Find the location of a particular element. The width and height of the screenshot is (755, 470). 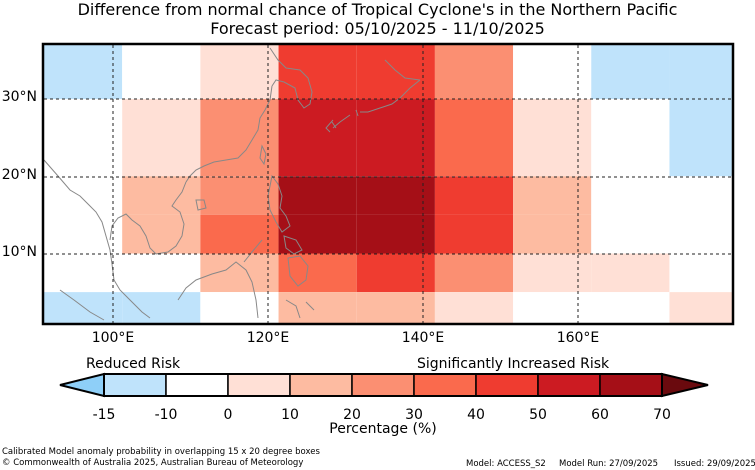

coast-visayas is located at coordinates (293, 245).